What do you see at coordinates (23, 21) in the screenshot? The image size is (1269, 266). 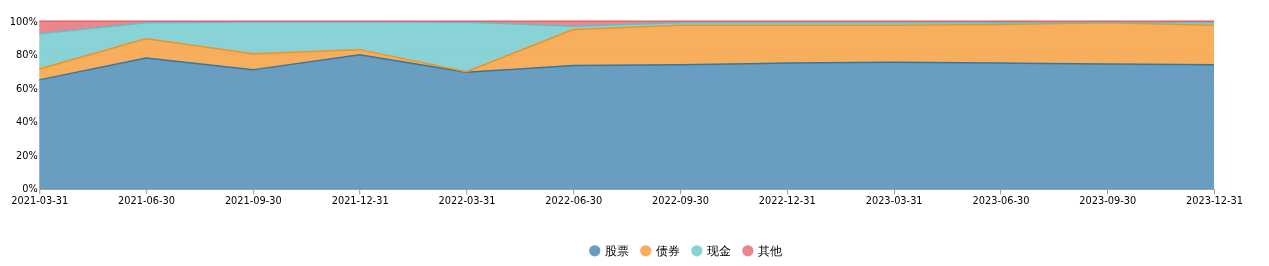 I see `y-tick-label: 100%` at bounding box center [23, 21].